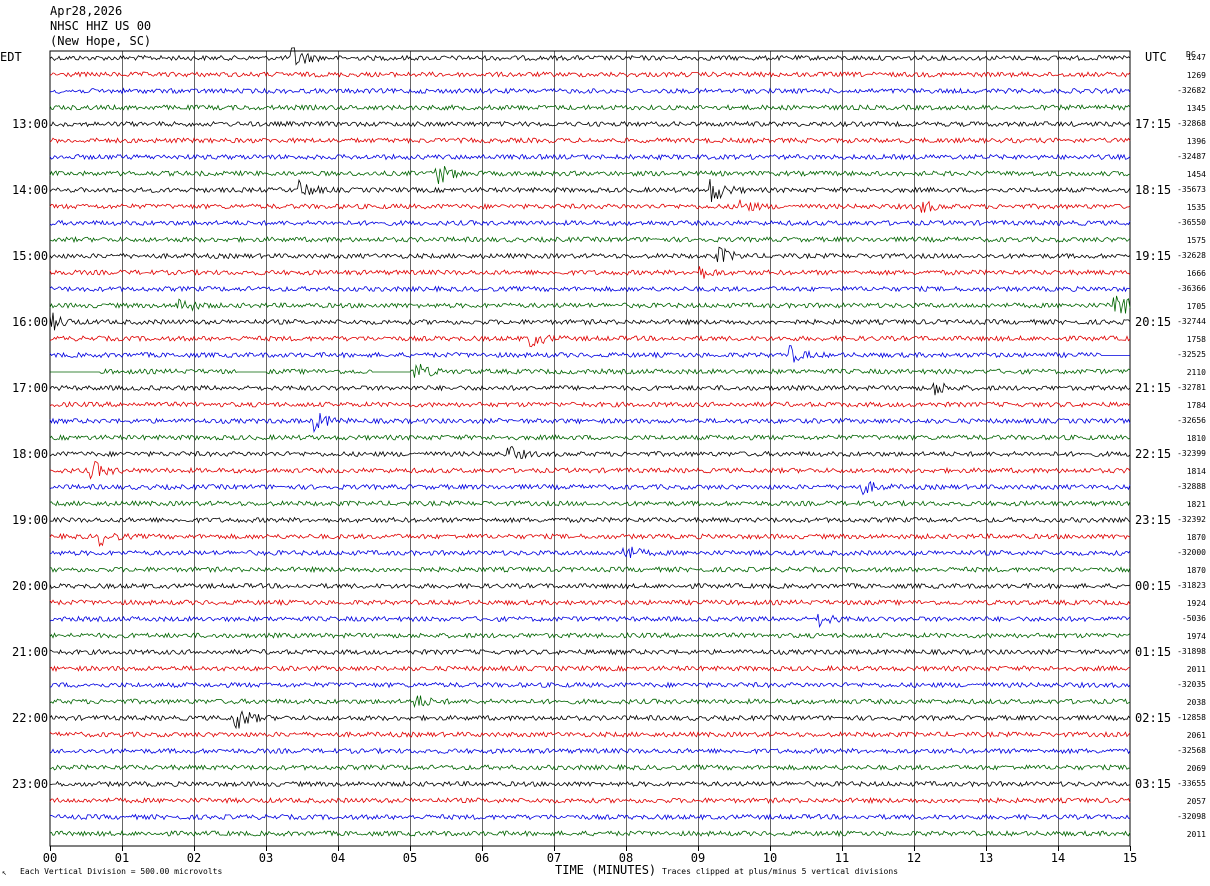  I want to click on dc-offset-label: -32399, so click(1191, 453).